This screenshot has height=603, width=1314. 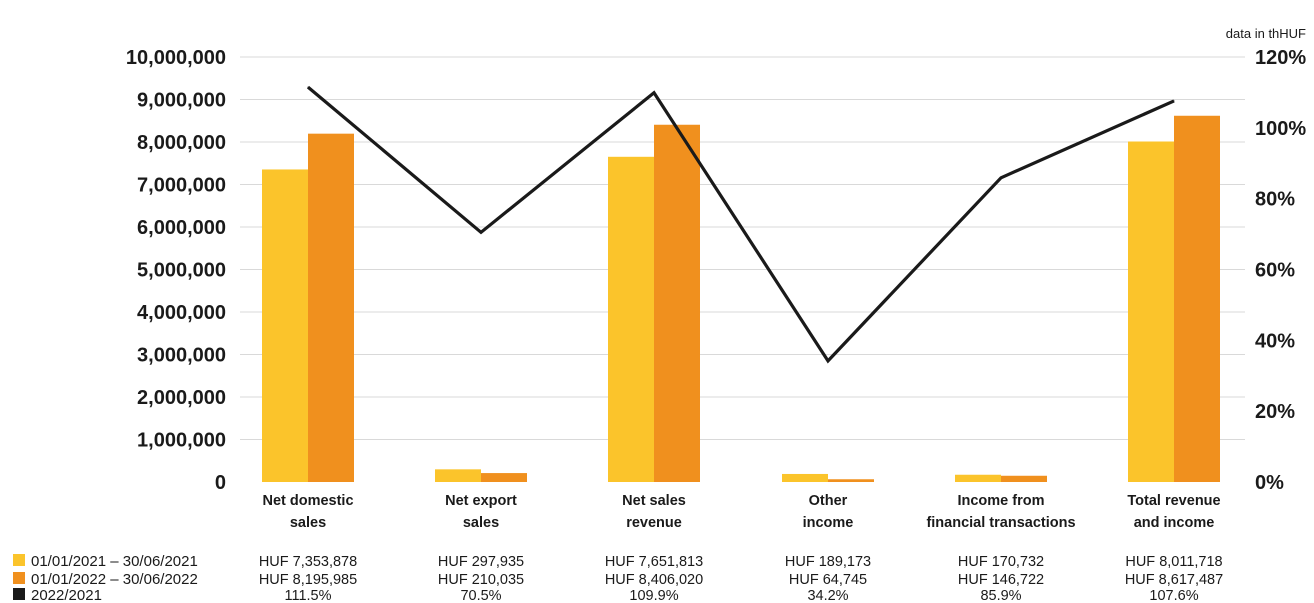 I want to click on unit-note: data in thHUF, so click(x=1266, y=33).